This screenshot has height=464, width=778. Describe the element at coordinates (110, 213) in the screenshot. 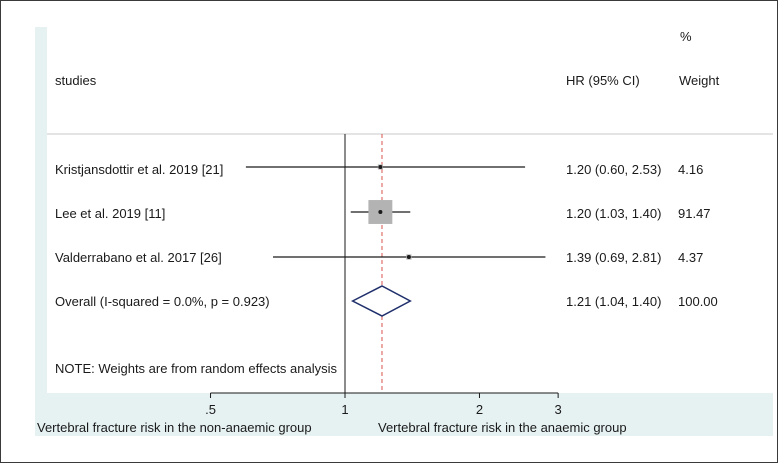

I see `study-label: Lee et al. 2019 [11]` at that location.